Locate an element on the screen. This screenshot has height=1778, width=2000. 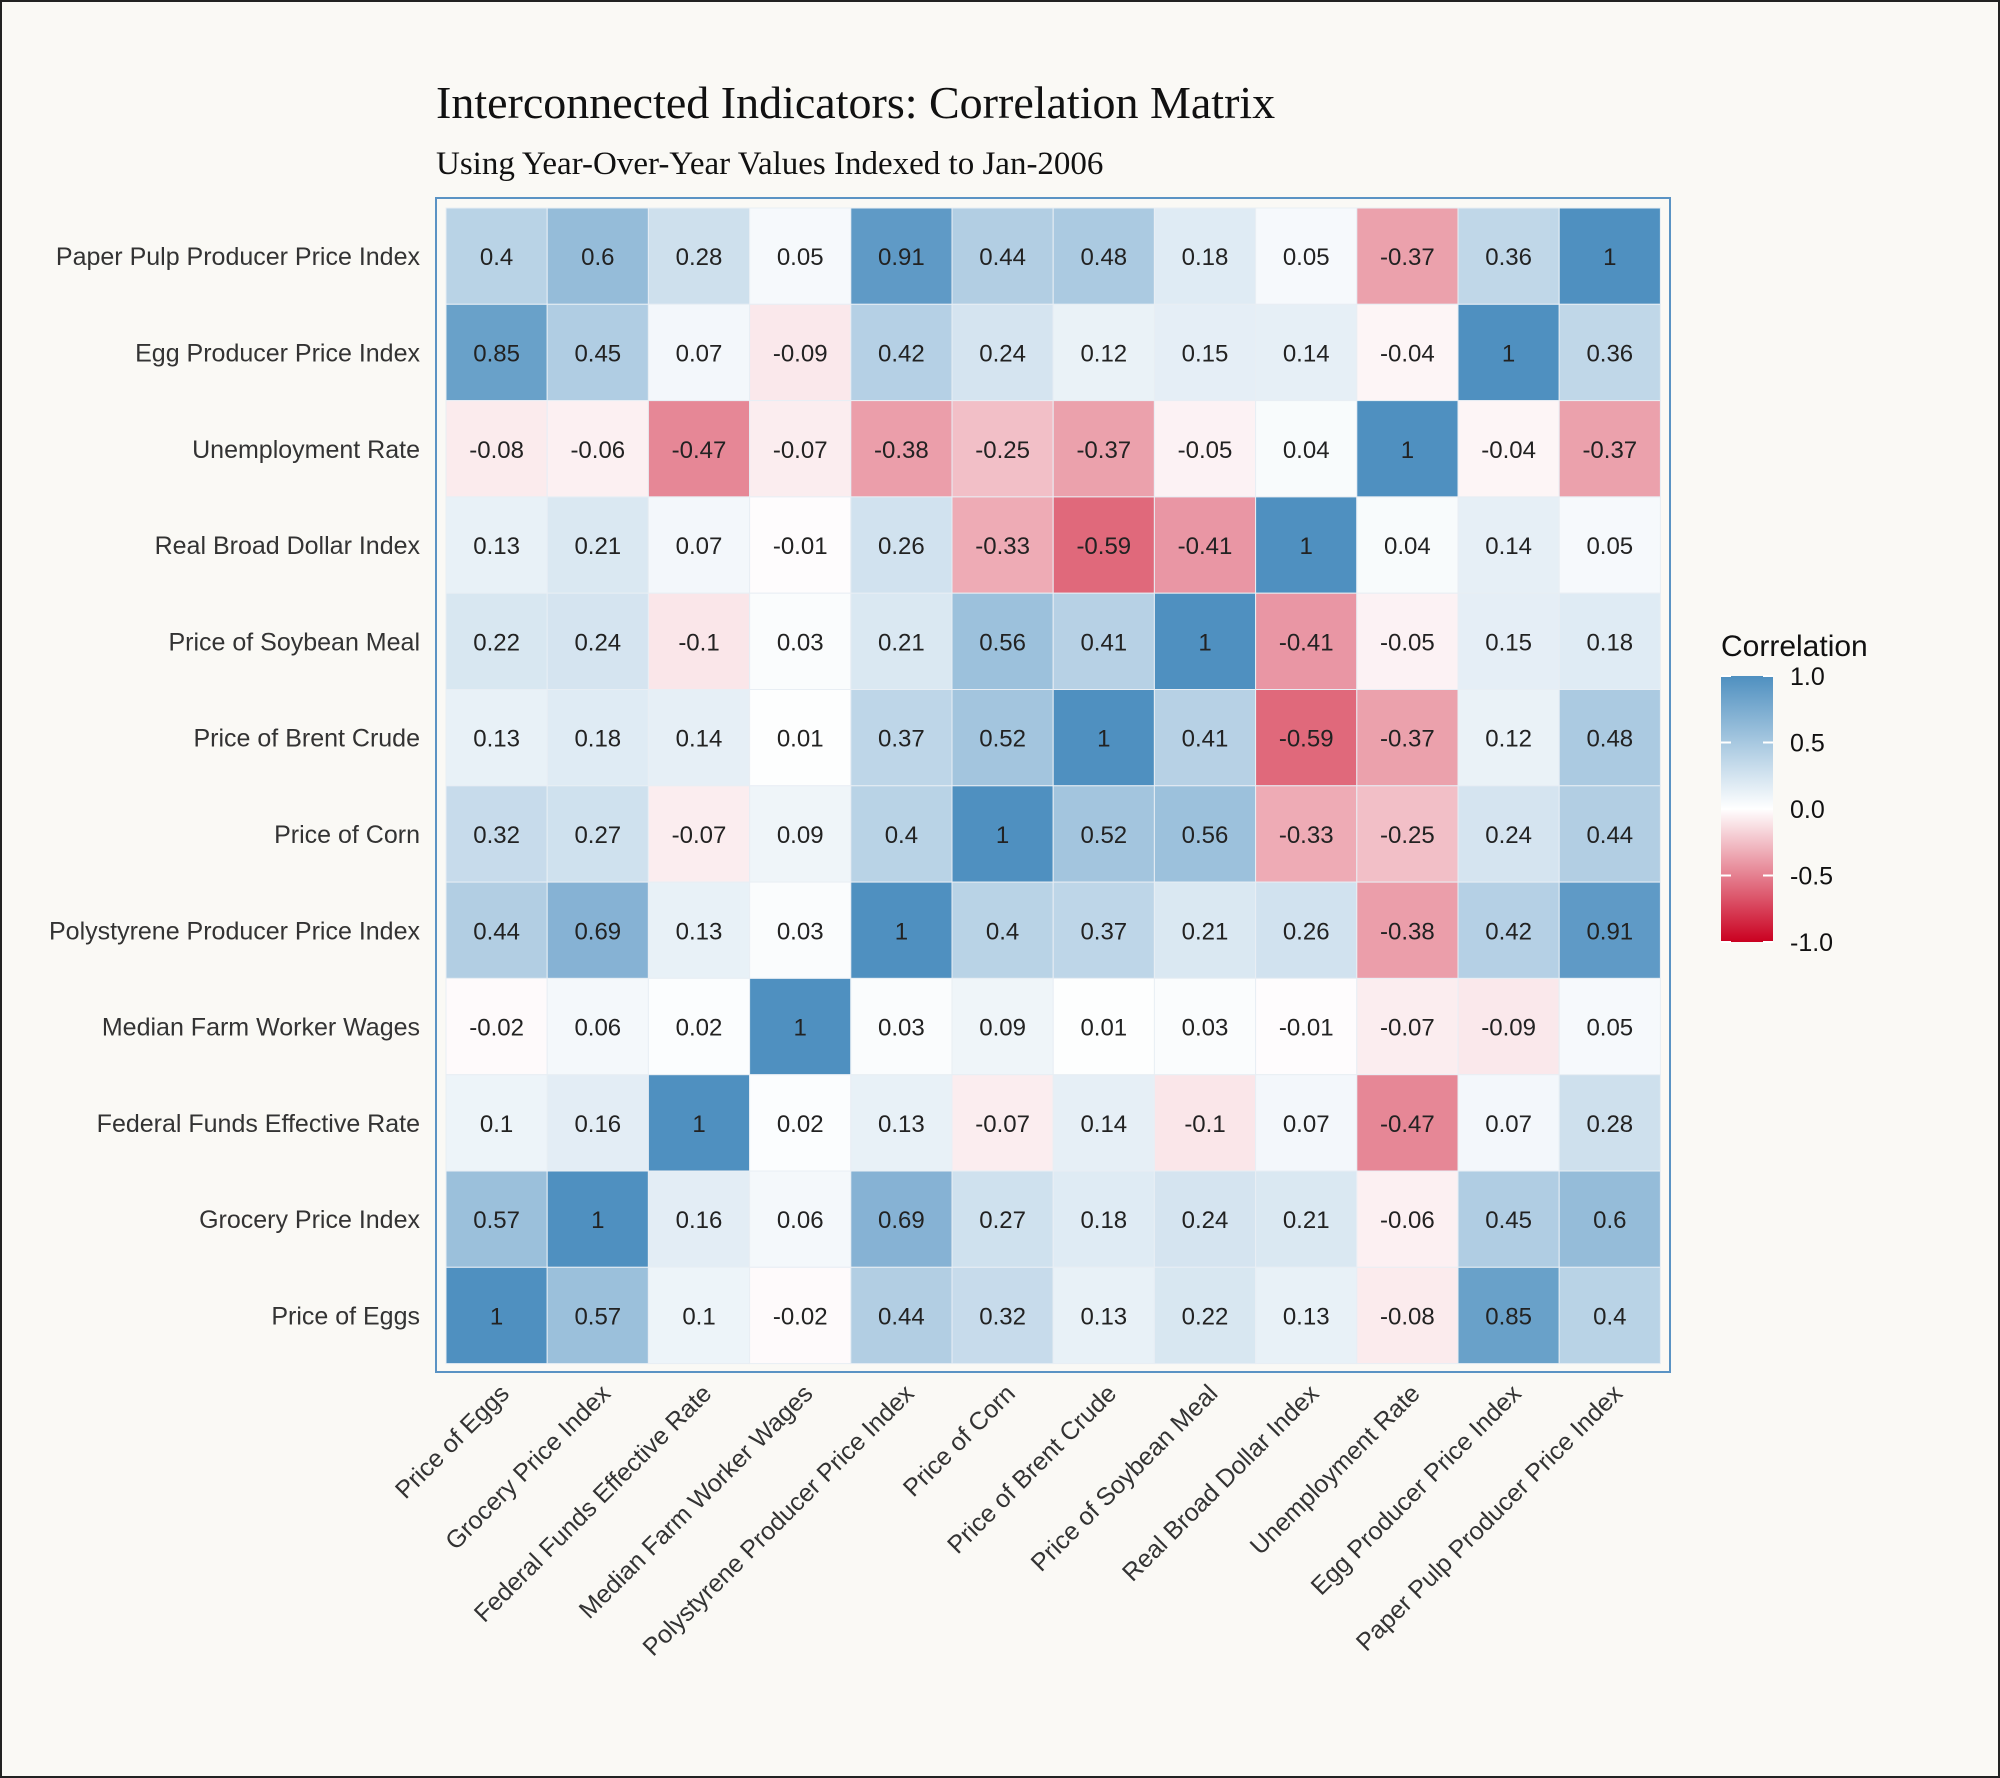
cell-value-label: 0.44 is located at coordinates (496, 931).